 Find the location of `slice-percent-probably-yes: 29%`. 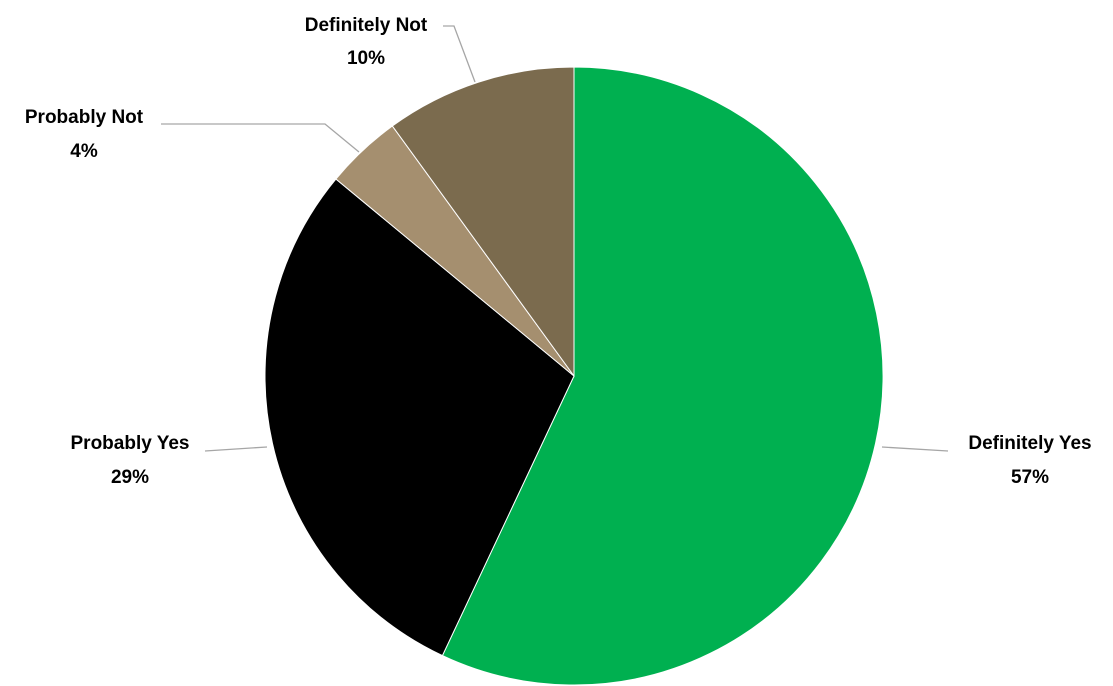

slice-percent-probably-yes: 29% is located at coordinates (130, 477).